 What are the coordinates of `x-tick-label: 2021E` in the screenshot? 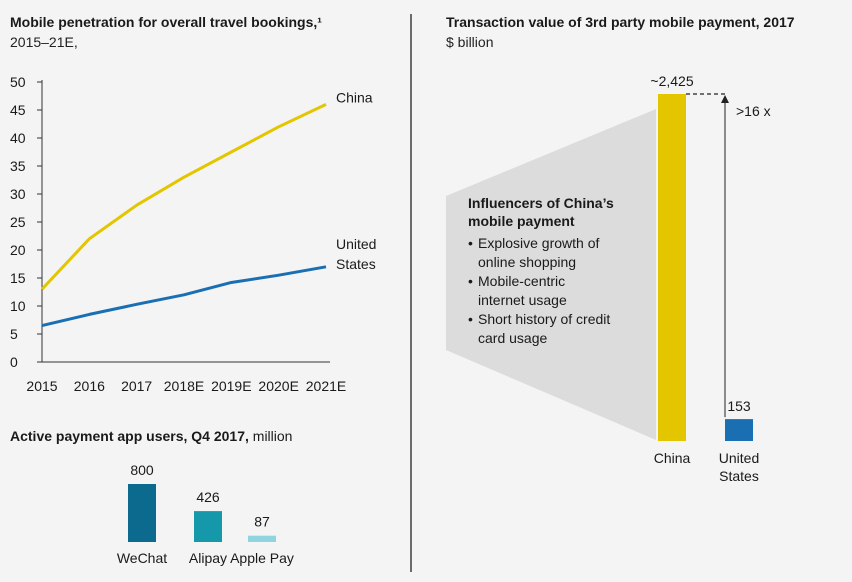 It's located at (326, 386).